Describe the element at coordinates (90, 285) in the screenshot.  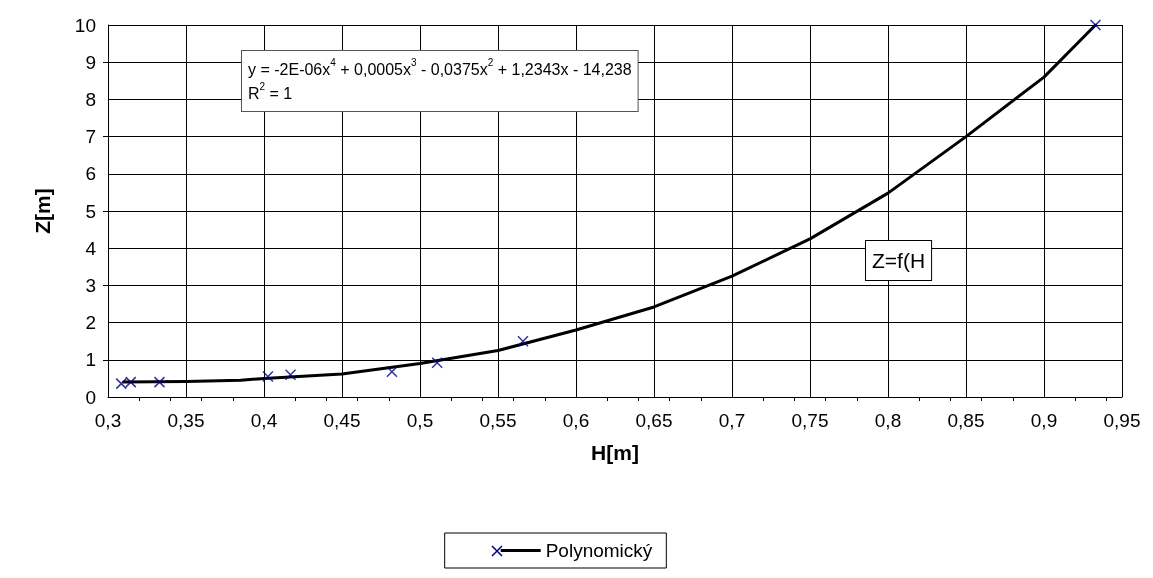
I see `y-tick-label: 3` at that location.